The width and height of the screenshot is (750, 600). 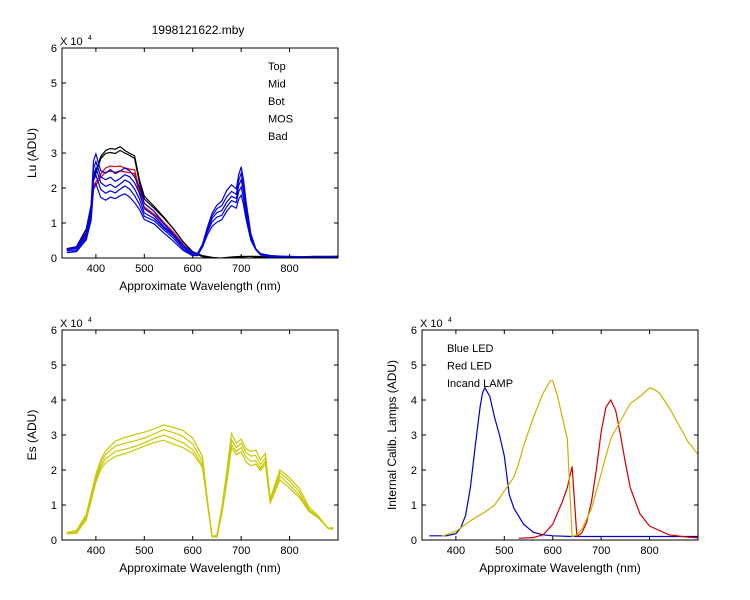 I want to click on figure-title: 1998121622.mby, so click(x=198, y=30).